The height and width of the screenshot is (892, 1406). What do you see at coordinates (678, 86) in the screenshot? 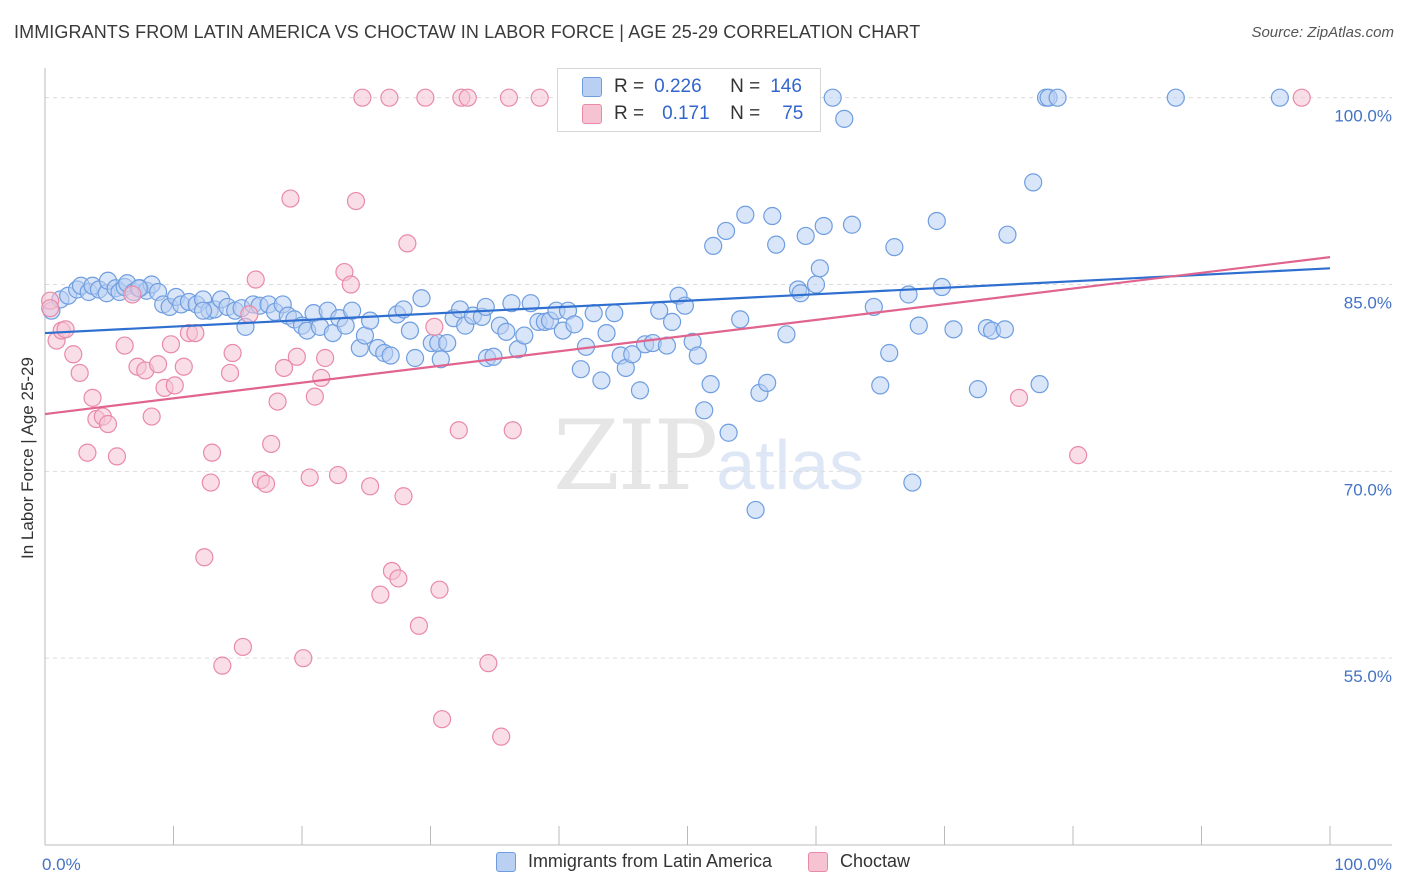
I see `r-value: 0.226` at bounding box center [678, 86].